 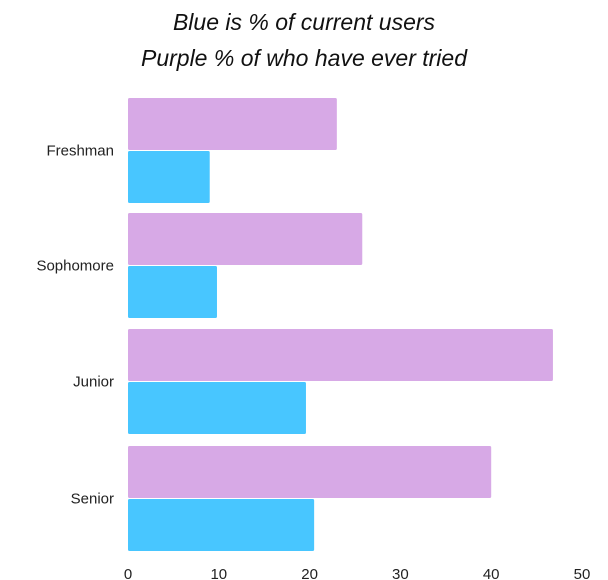 What do you see at coordinates (310, 472) in the screenshot?
I see `bar-ever-tried-senior` at bounding box center [310, 472].